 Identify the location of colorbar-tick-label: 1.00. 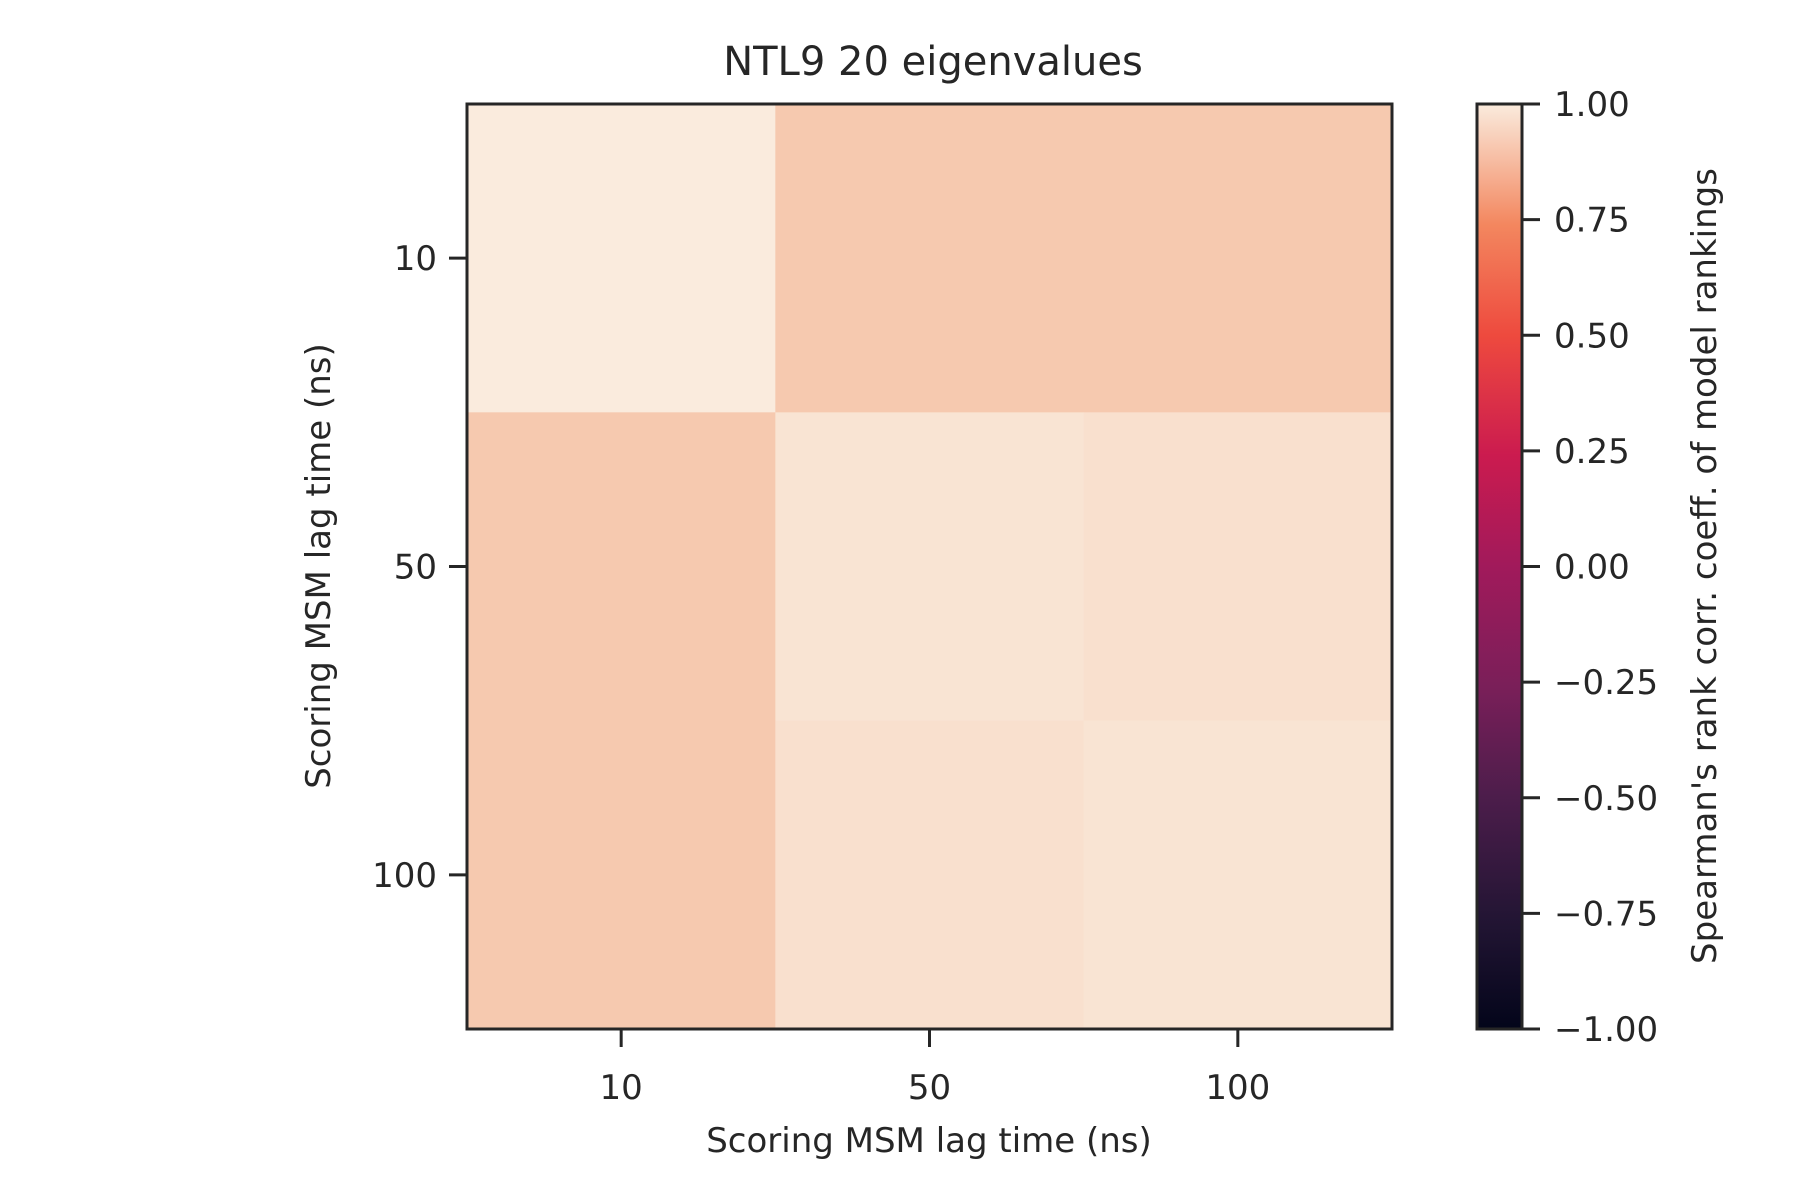
(1592, 105).